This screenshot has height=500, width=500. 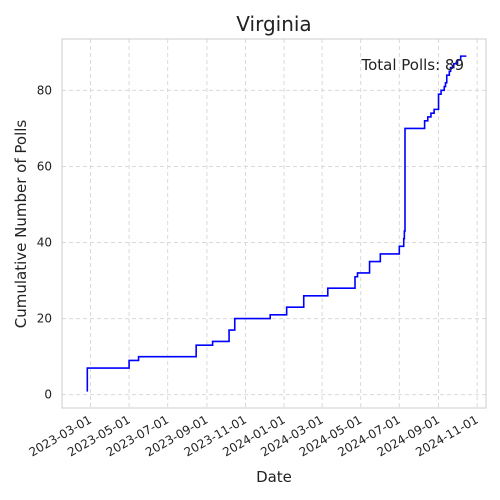 What do you see at coordinates (412, 65) in the screenshot?
I see `total-polls-annotation: Total Polls: 89` at bounding box center [412, 65].